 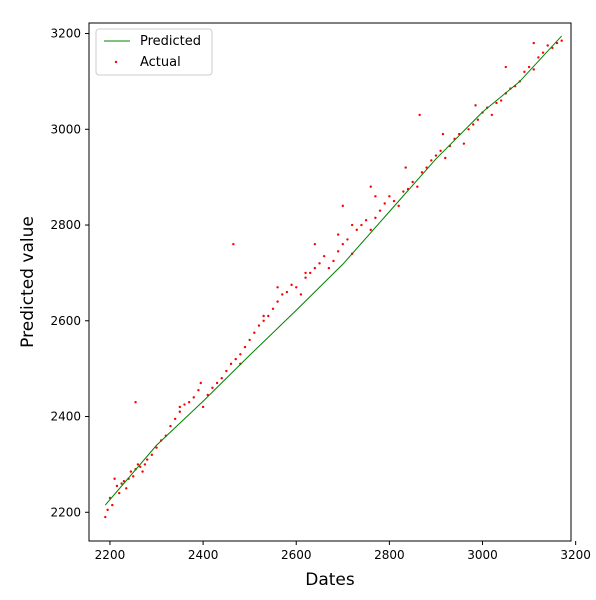 I want to click on x-tick-label: 2400, so click(x=203, y=555).